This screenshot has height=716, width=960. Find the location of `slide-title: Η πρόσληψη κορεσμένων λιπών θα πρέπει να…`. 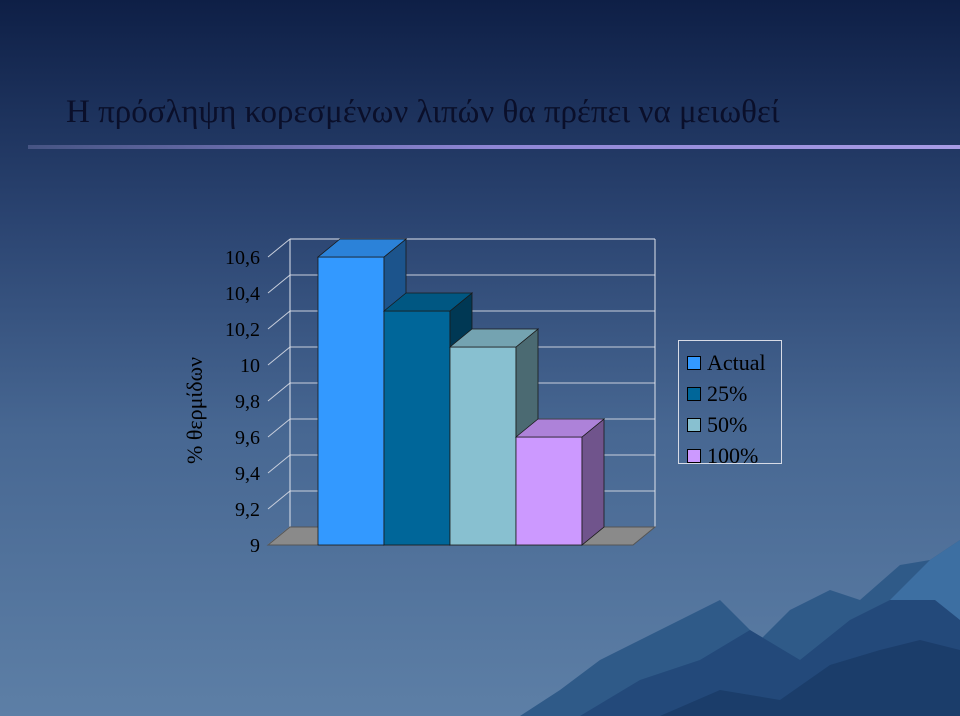

slide-title: Η πρόσληψη κορεσμένων λιπών θα πρέπει να… is located at coordinates (423, 112).